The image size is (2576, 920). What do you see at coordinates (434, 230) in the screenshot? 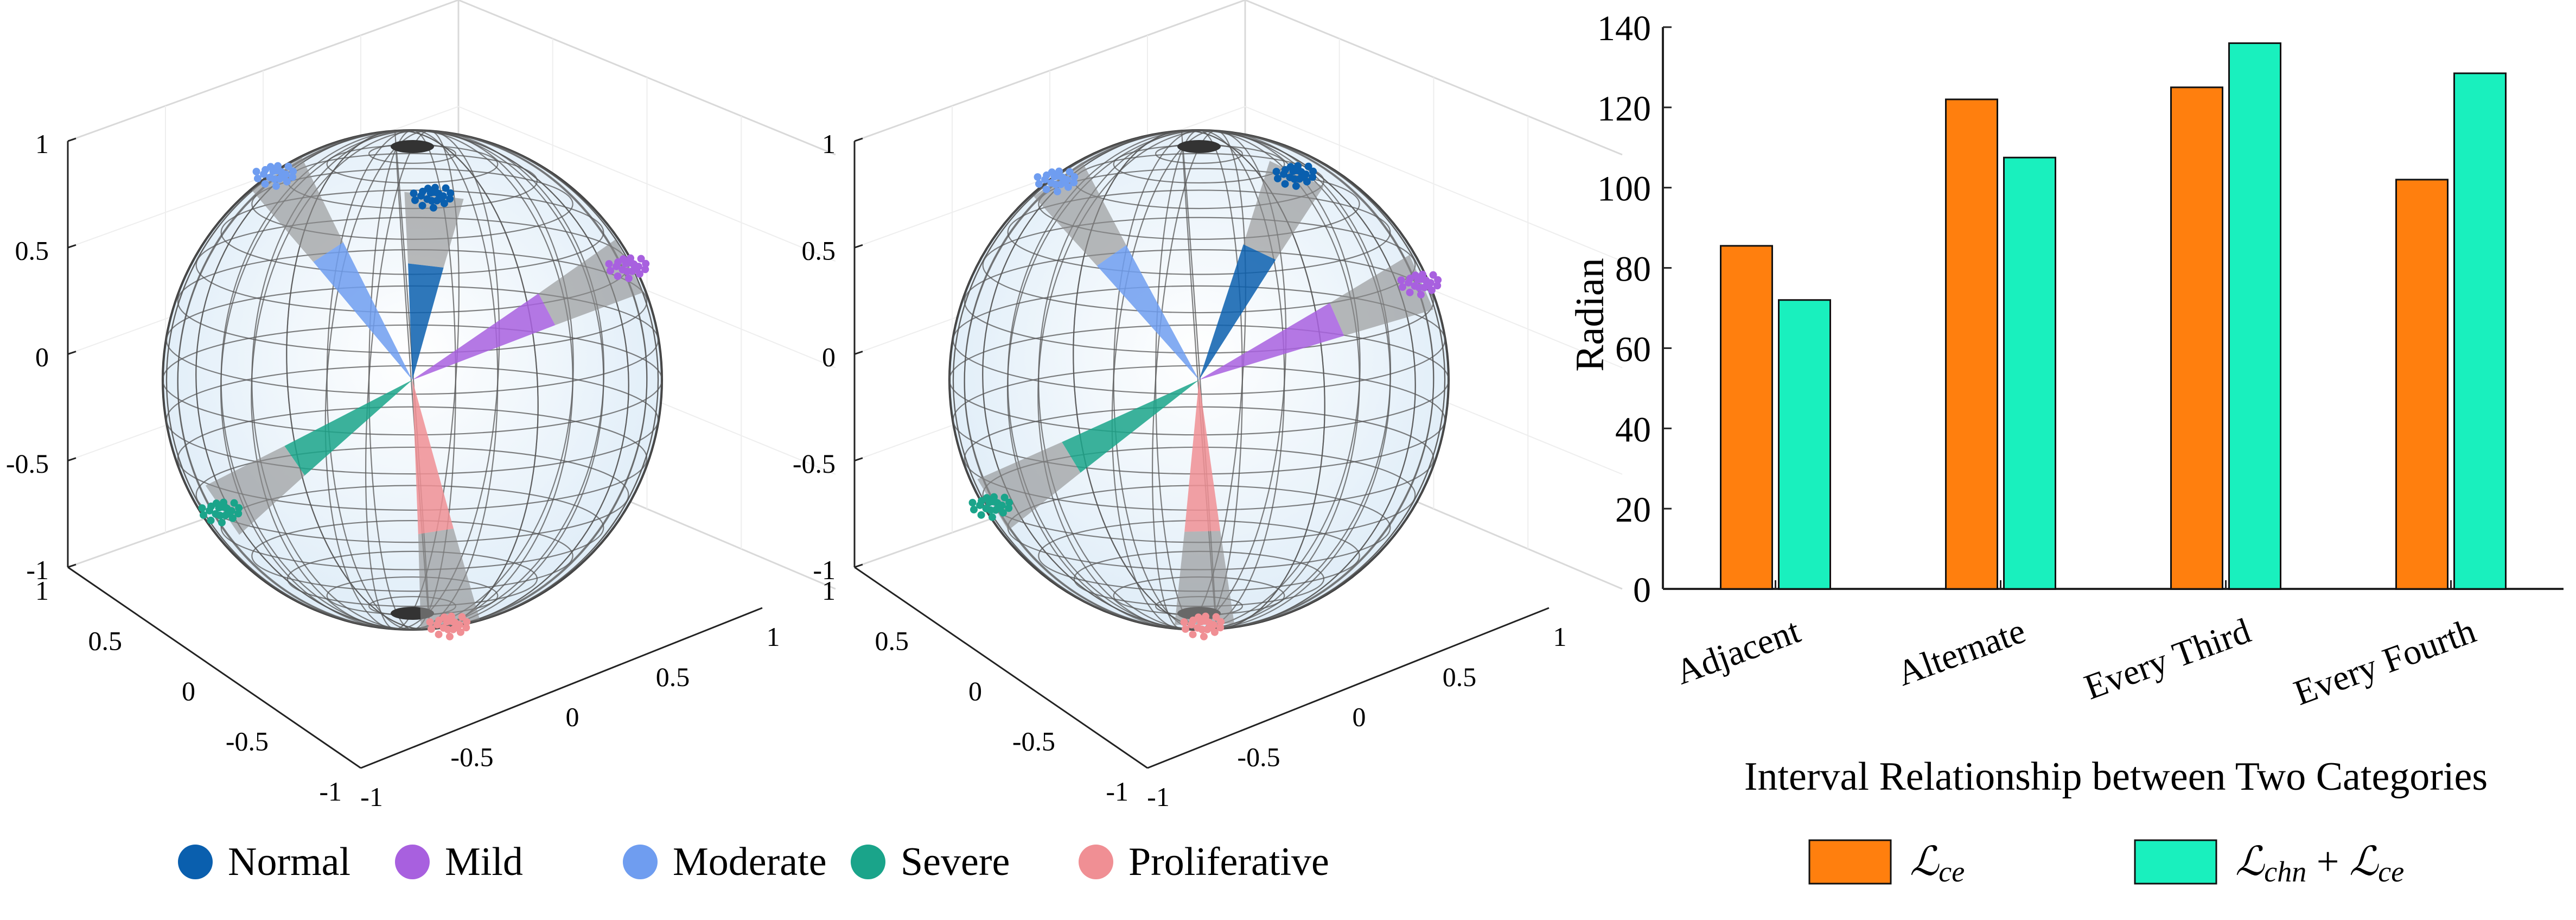
I see `trail-normal` at bounding box center [434, 230].